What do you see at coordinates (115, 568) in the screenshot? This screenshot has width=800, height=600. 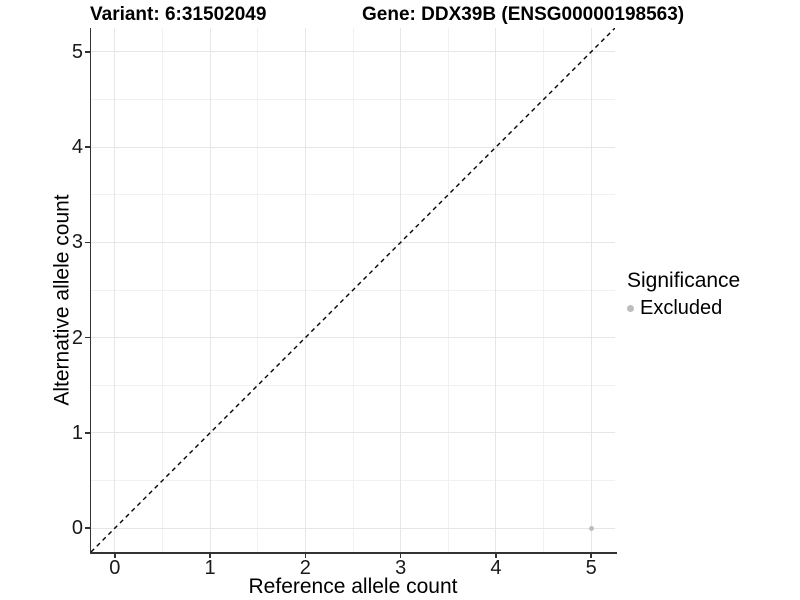 I see `x-tick-label: 0` at bounding box center [115, 568].